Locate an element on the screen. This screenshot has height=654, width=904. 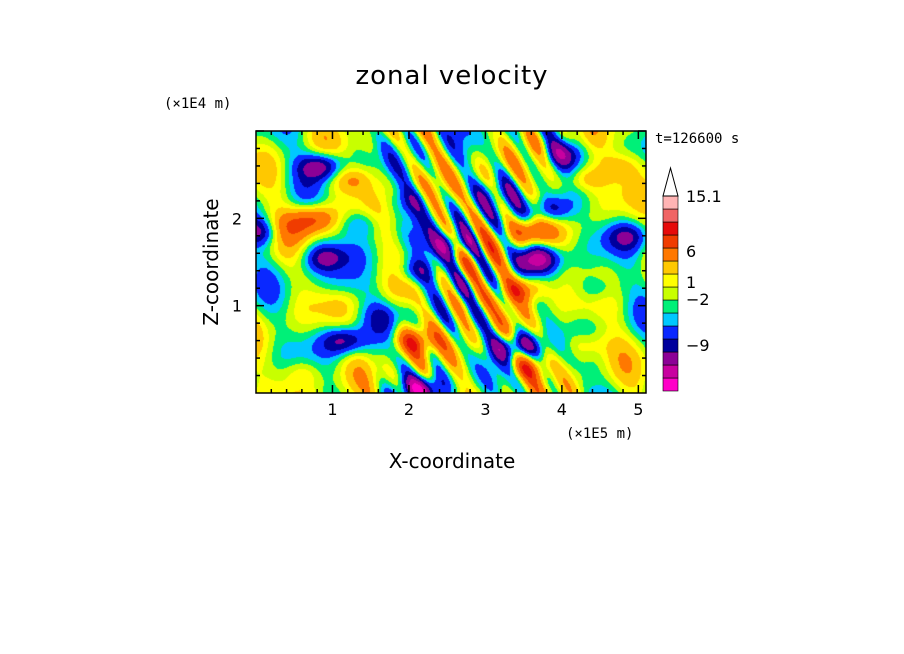
colorbar: 15.1 6 1−2 −9 is located at coordinates (692, 279).